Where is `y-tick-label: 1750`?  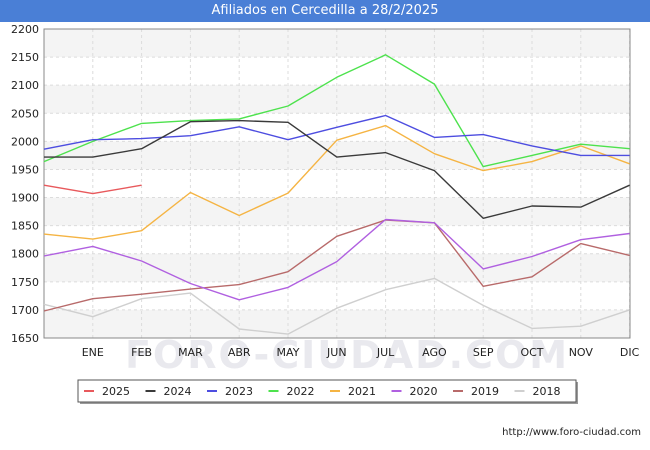
y-tick-label: 1750 is located at coordinates (25, 282).